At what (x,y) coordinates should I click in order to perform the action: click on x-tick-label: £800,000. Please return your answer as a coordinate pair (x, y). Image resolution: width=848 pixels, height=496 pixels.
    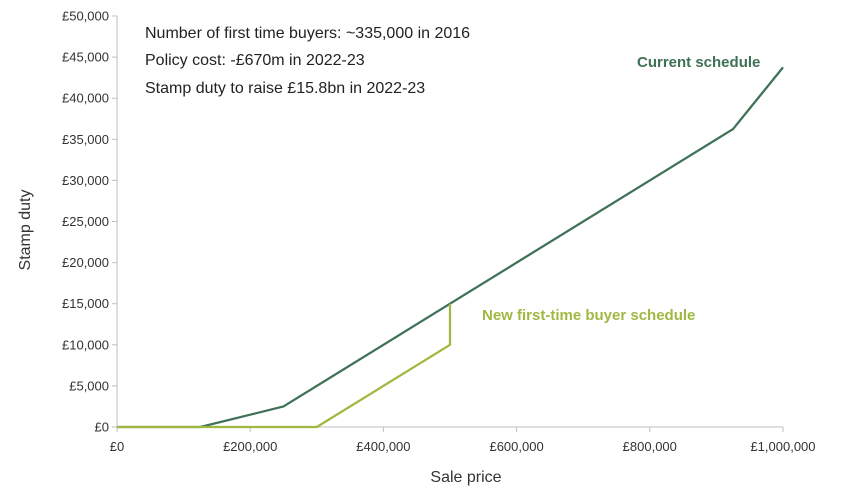
    Looking at the image, I should click on (650, 446).